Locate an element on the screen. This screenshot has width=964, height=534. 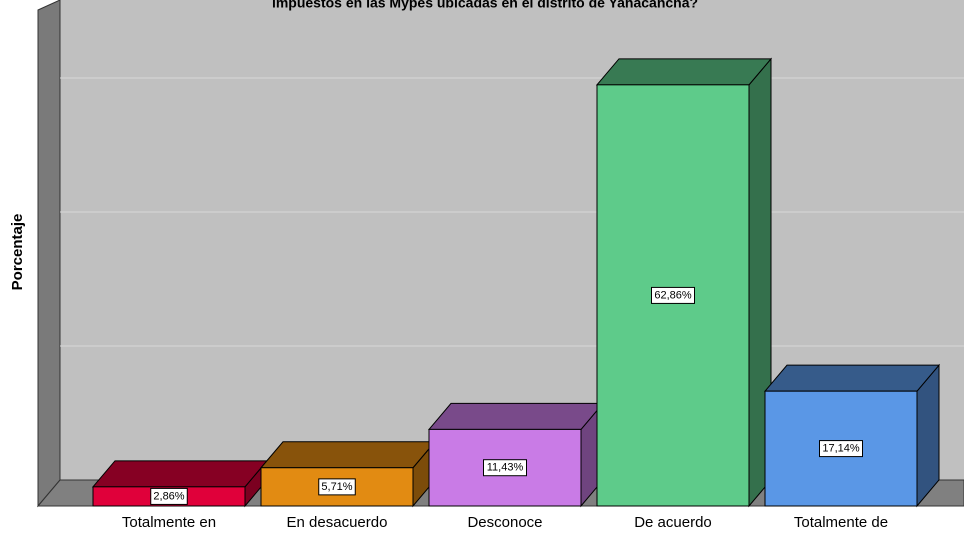
x-tick-label: De acuerdo is located at coordinates (673, 522).